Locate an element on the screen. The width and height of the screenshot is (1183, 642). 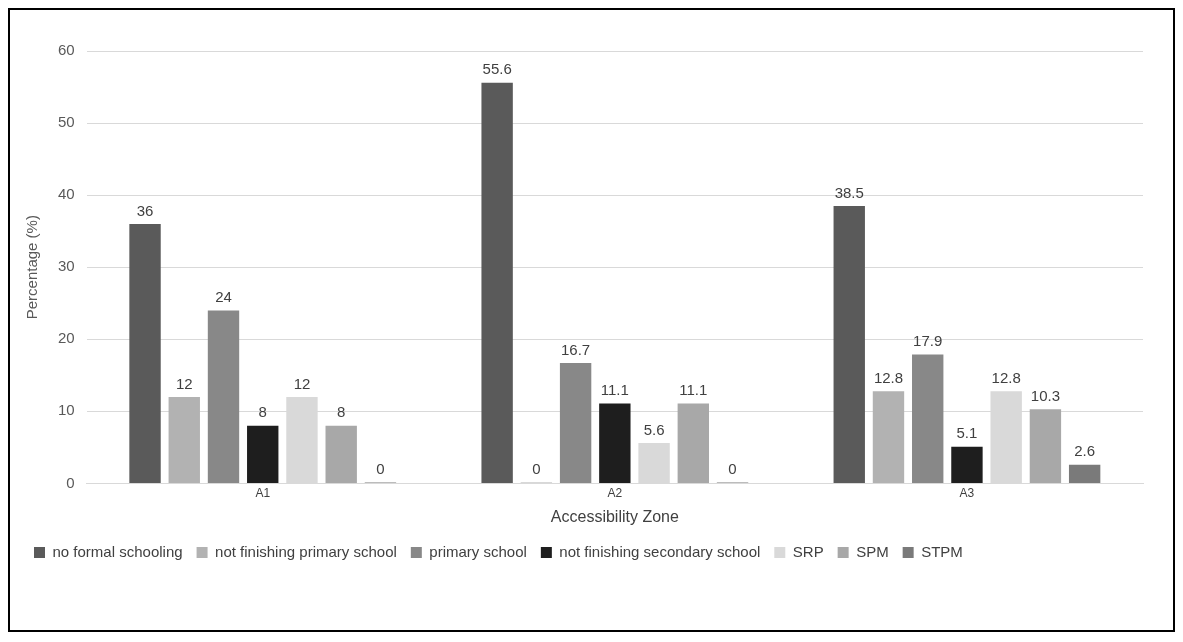
data-label: 24 is located at coordinates (223, 297).